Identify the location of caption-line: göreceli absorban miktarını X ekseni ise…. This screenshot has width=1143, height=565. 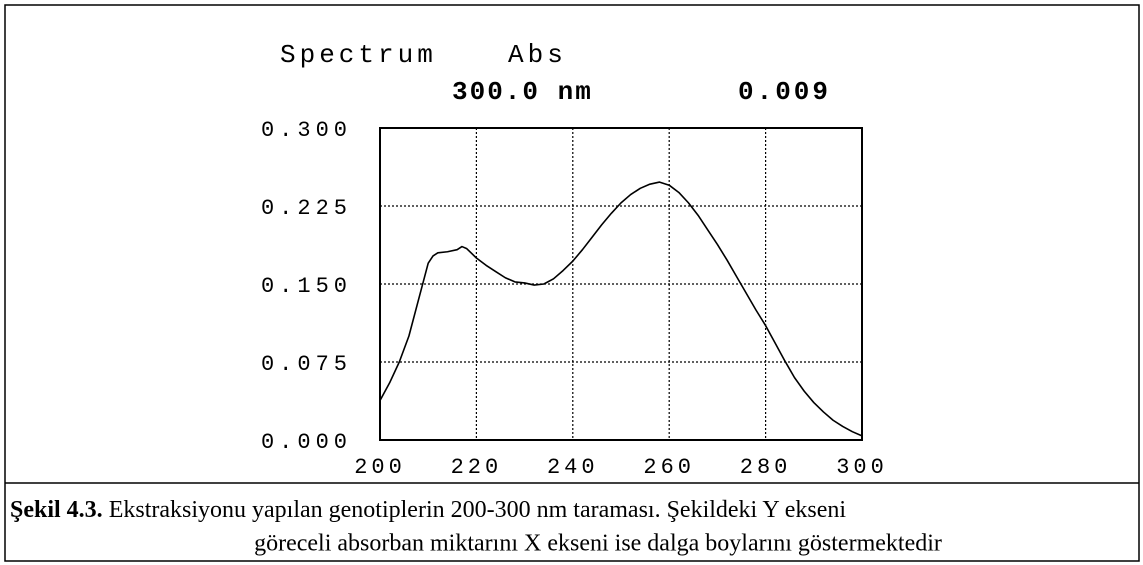
(598, 544).